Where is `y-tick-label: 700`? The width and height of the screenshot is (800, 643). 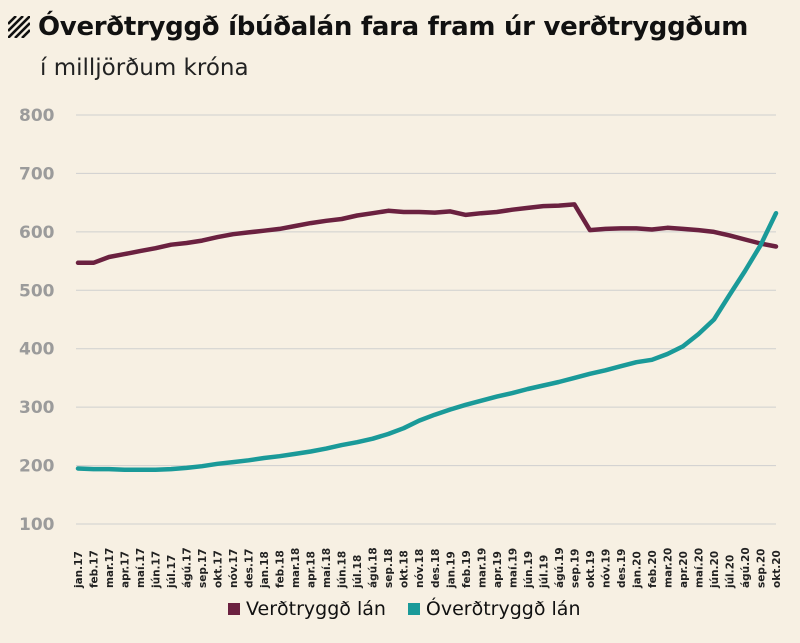
y-tick-label: 700 is located at coordinates (37, 174).